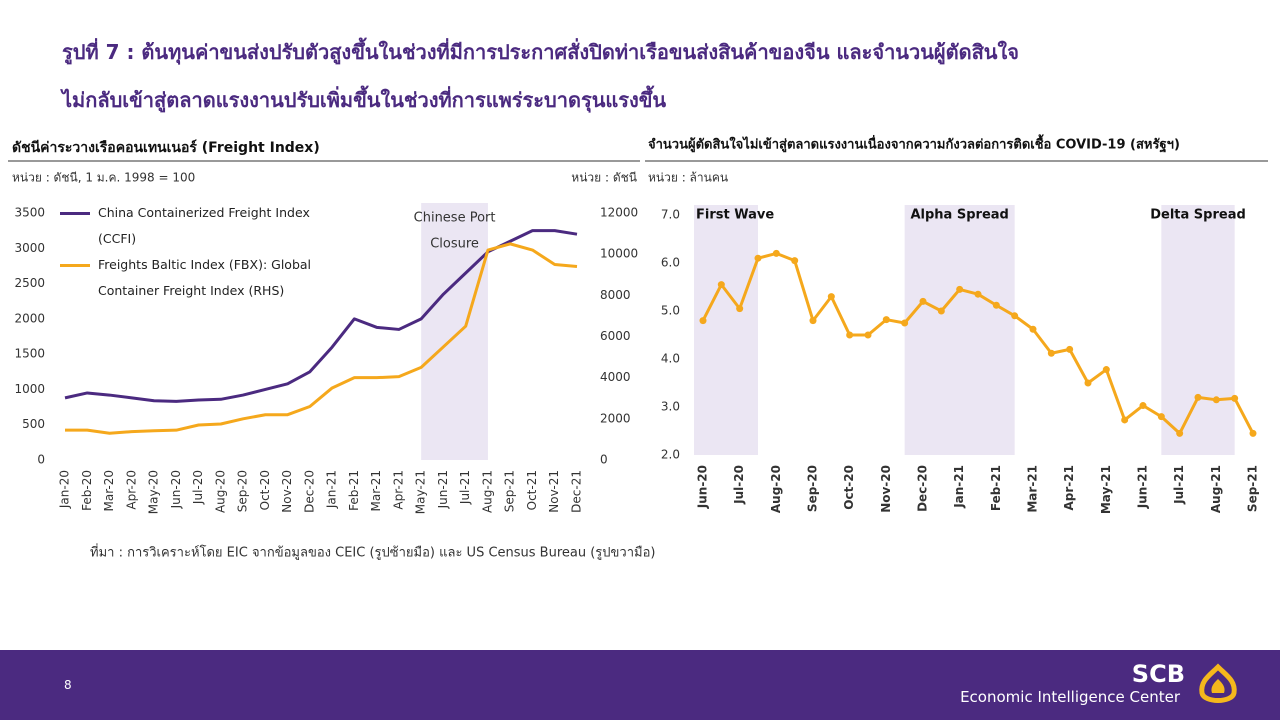  Describe the element at coordinates (615, 418) in the screenshot. I see `y2-tick-label: 2000` at that location.